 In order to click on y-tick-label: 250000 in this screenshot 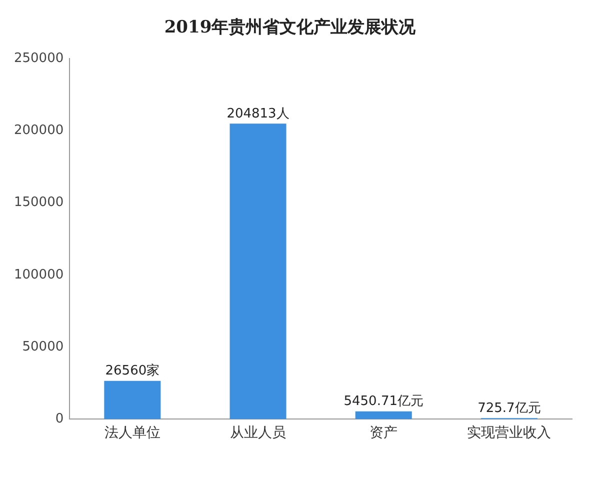, I will do `click(39, 58)`.